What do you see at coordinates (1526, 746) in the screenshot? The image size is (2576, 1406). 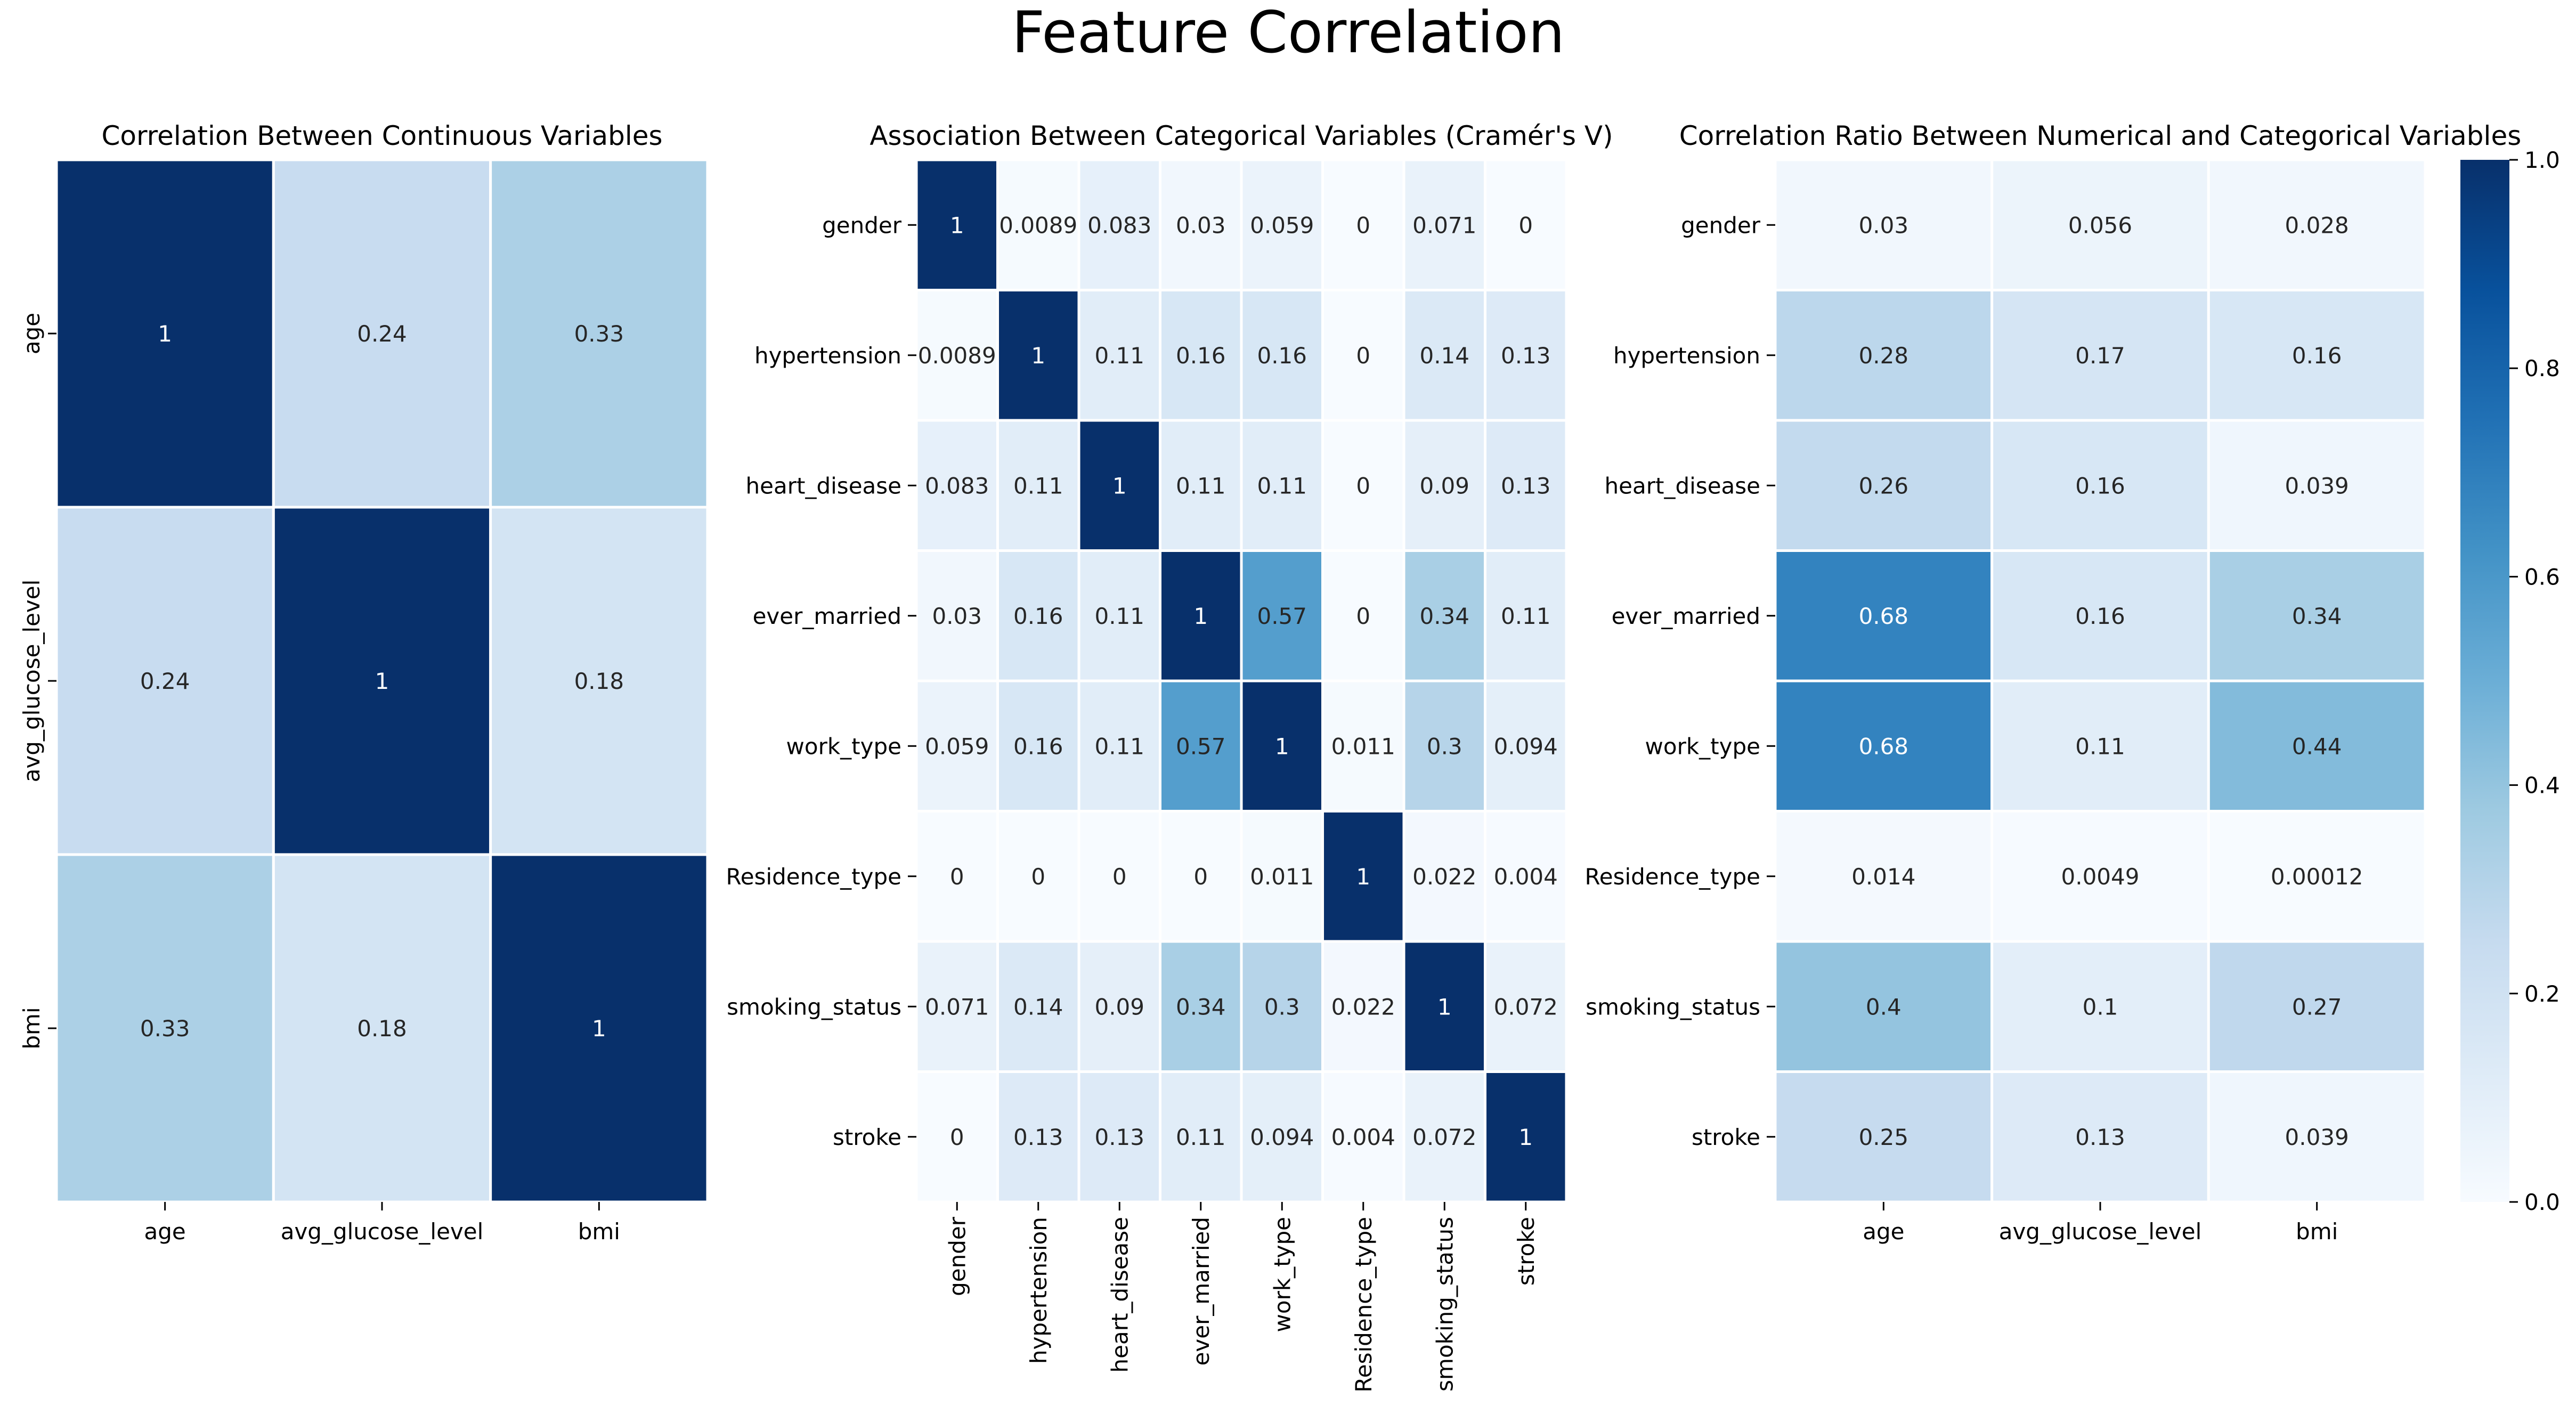 I see `cell-value-label: 0.094` at bounding box center [1526, 746].